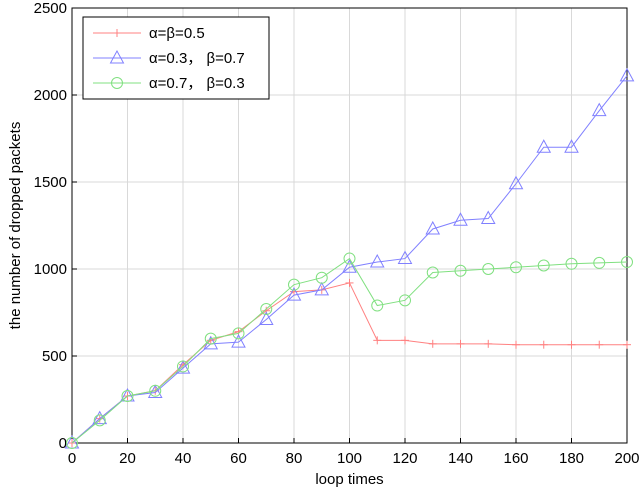 This screenshot has width=640, height=491. I want to click on y-tick-label: 2500, so click(50, 8).